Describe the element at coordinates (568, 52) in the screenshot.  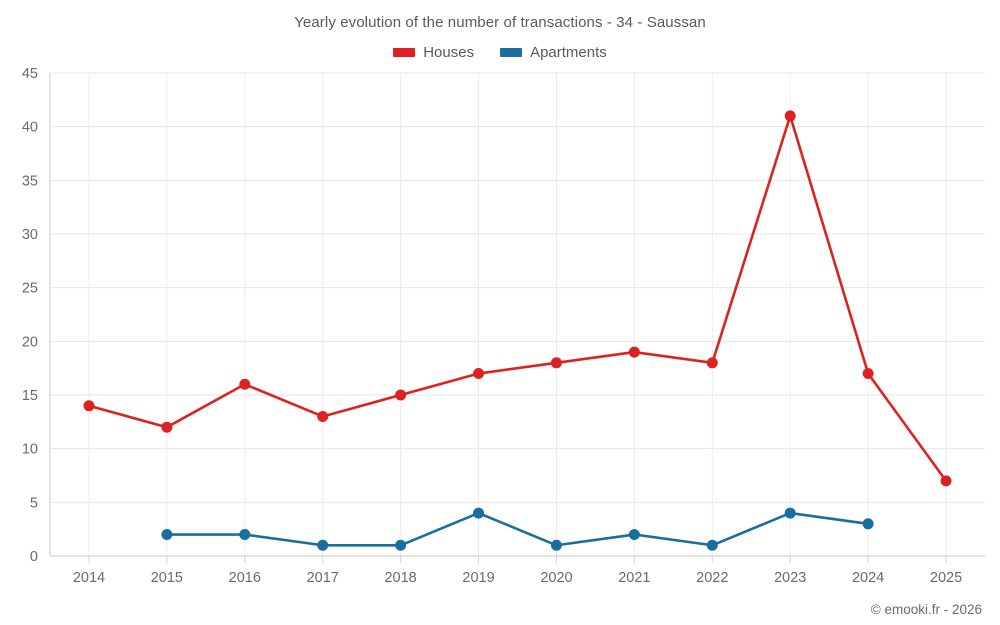
I see `legend-label-apartments: Apartments` at that location.